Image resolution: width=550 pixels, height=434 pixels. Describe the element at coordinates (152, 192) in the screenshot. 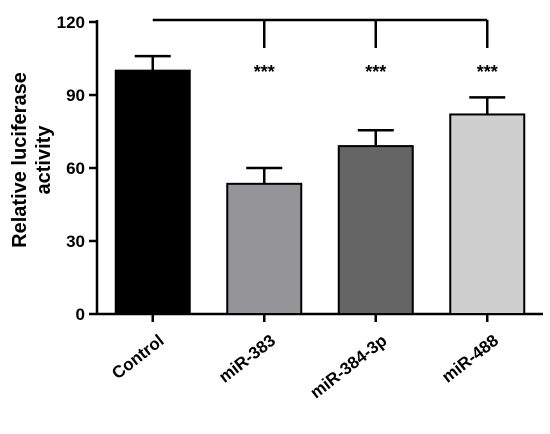

I see `bar-control` at that location.